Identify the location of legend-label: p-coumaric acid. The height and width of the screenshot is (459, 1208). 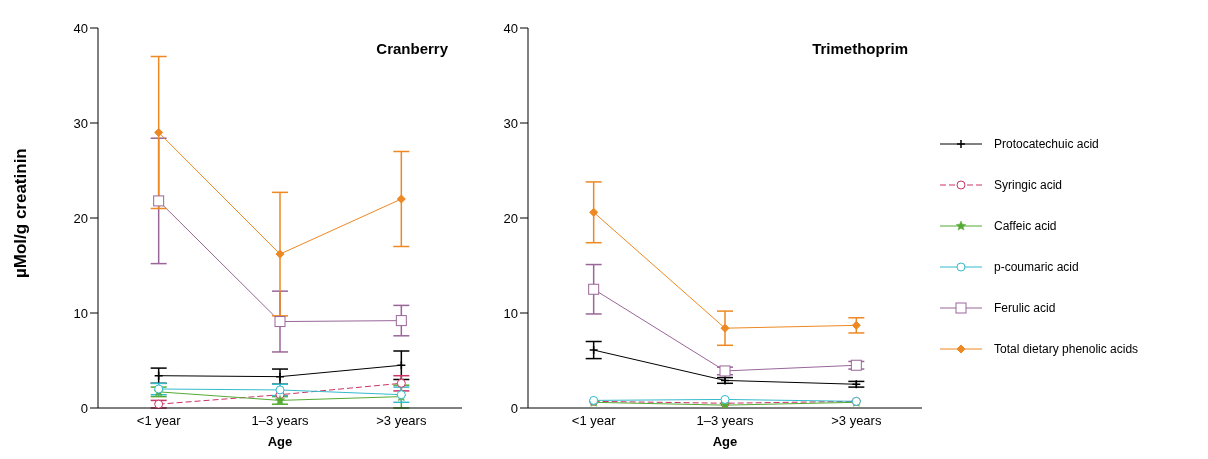
(1036, 266).